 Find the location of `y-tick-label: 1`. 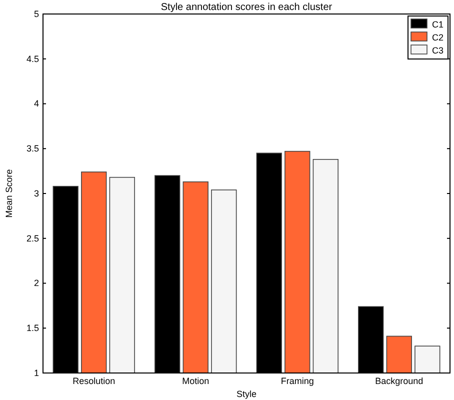

y-tick-label: 1 is located at coordinates (36, 373).